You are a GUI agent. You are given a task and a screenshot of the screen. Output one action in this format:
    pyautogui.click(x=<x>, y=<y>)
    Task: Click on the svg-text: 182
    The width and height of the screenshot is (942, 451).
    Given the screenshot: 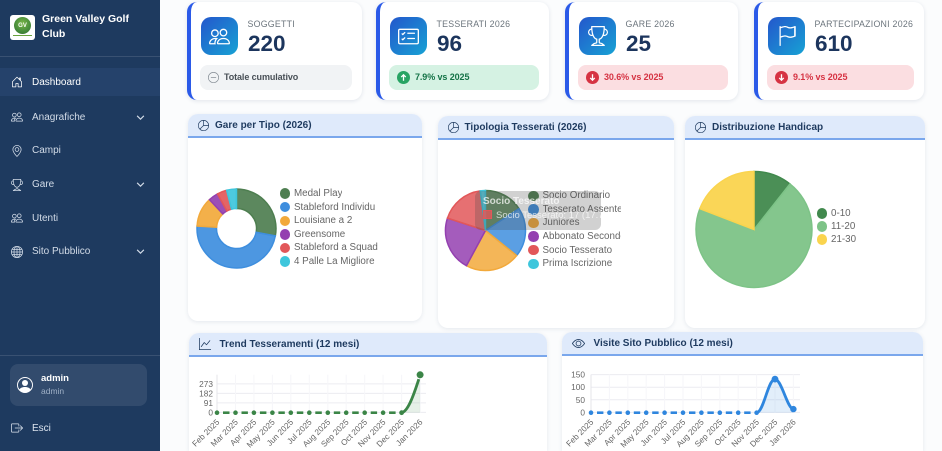 What is the action you would take?
    pyautogui.click(x=206, y=393)
    